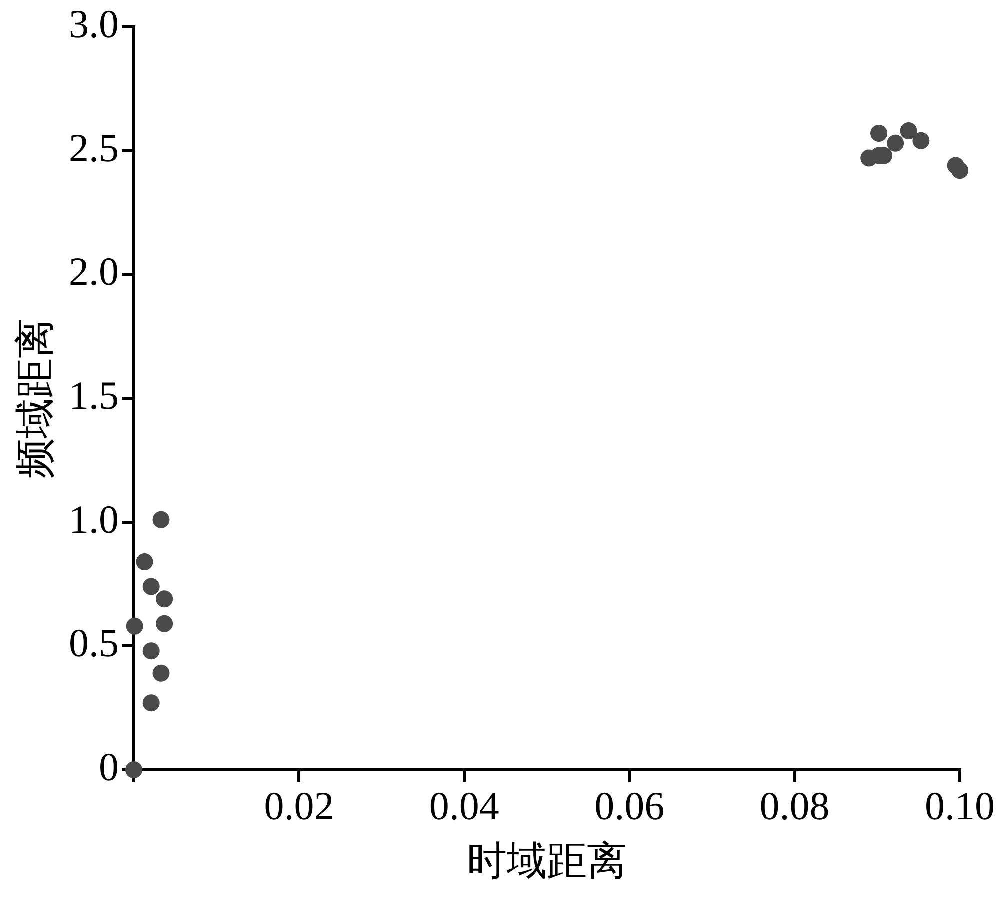  I want to click on x-tick-label: 0.04, so click(464, 806).